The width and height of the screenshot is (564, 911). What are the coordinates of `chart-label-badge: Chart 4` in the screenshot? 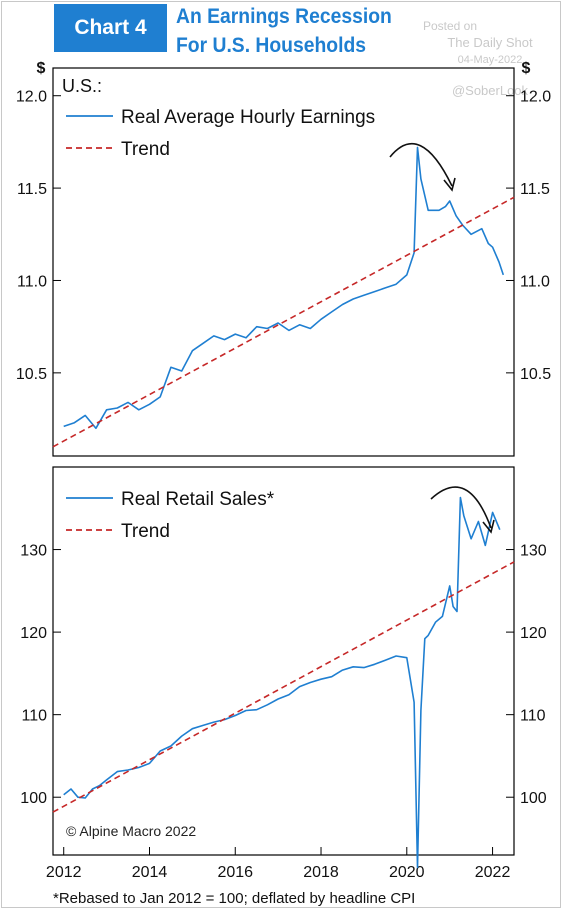 It's located at (110, 28).